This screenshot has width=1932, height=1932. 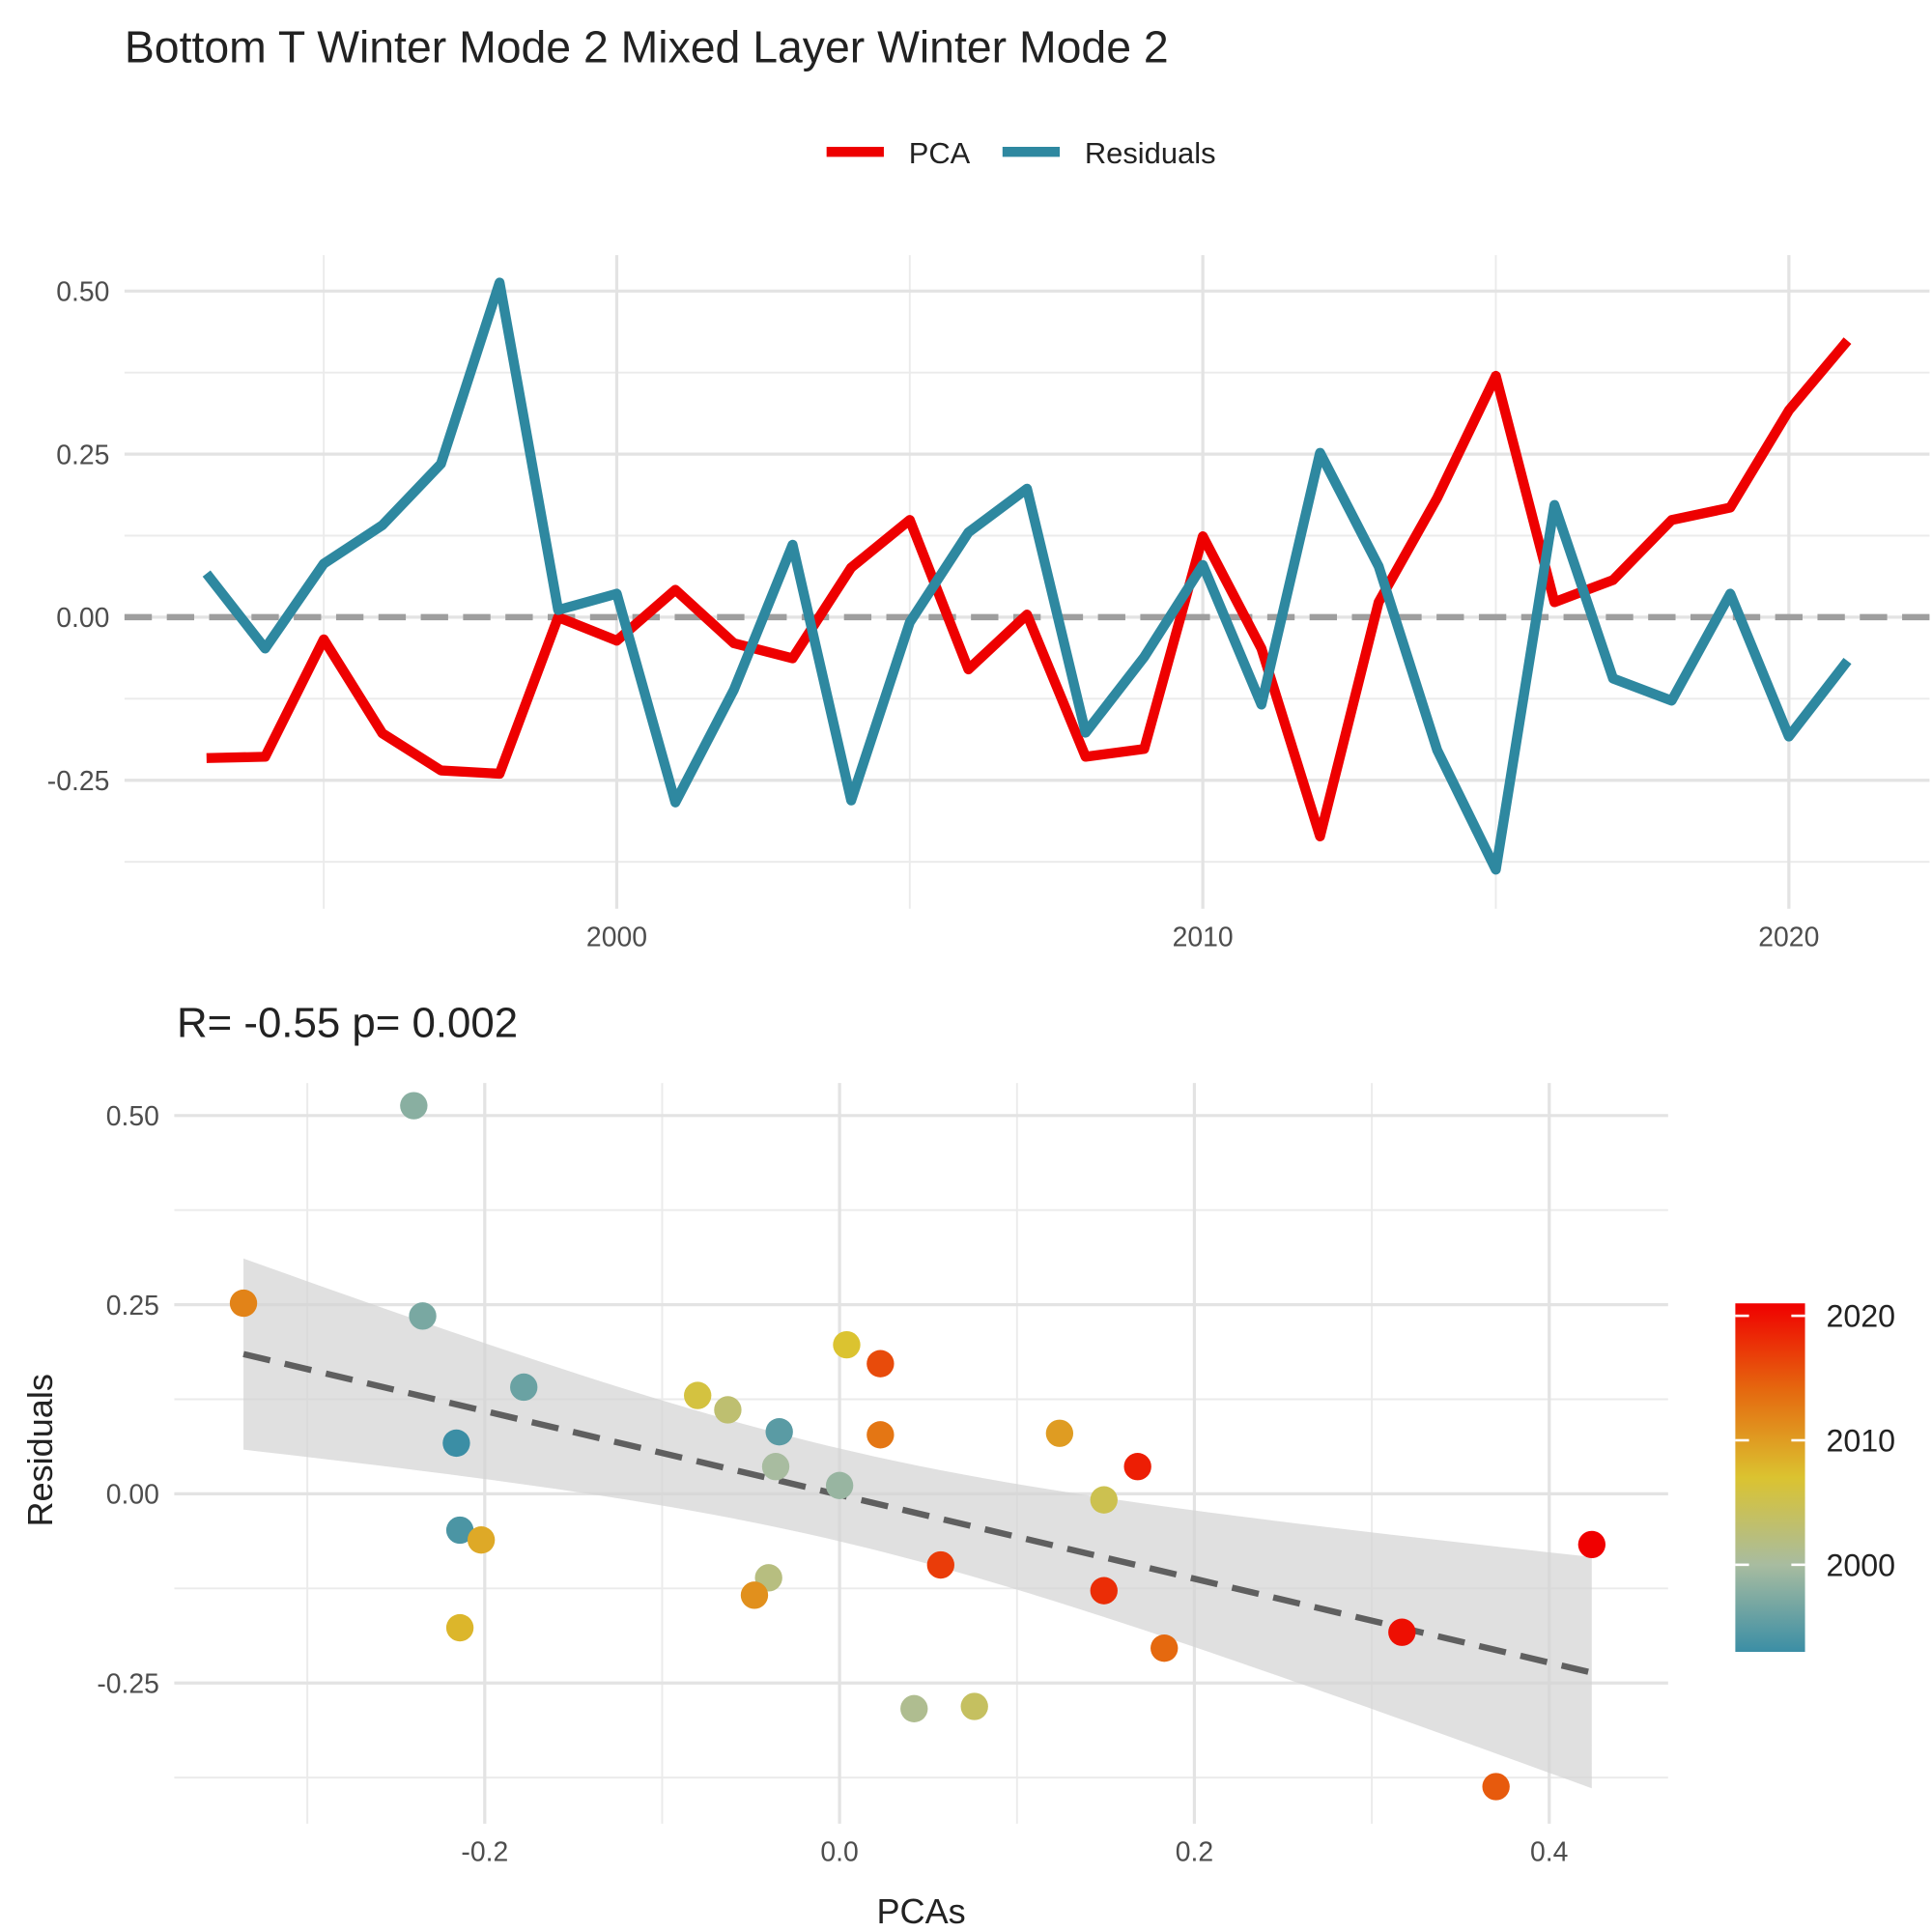 What do you see at coordinates (839, 1852) in the screenshot?
I see `x-tick-label: 0.0` at bounding box center [839, 1852].